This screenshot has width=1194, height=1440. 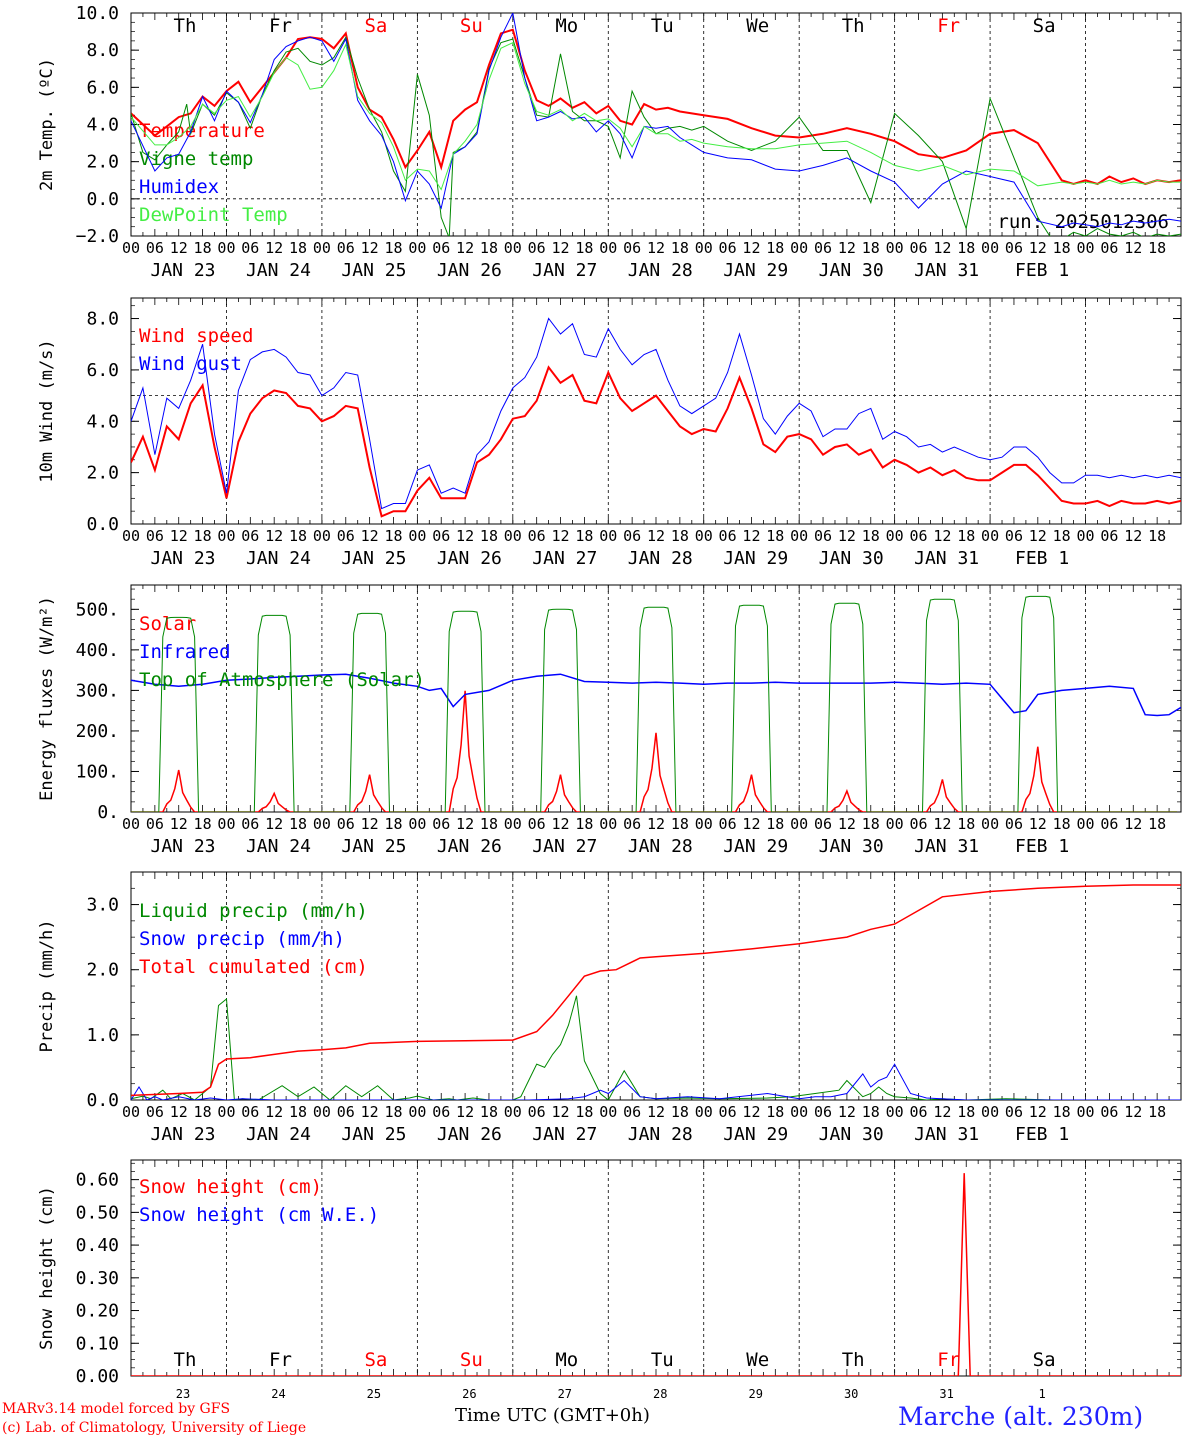 What do you see at coordinates (97, 1212) in the screenshot?
I see `y-tick-label: 0.50` at bounding box center [97, 1212].